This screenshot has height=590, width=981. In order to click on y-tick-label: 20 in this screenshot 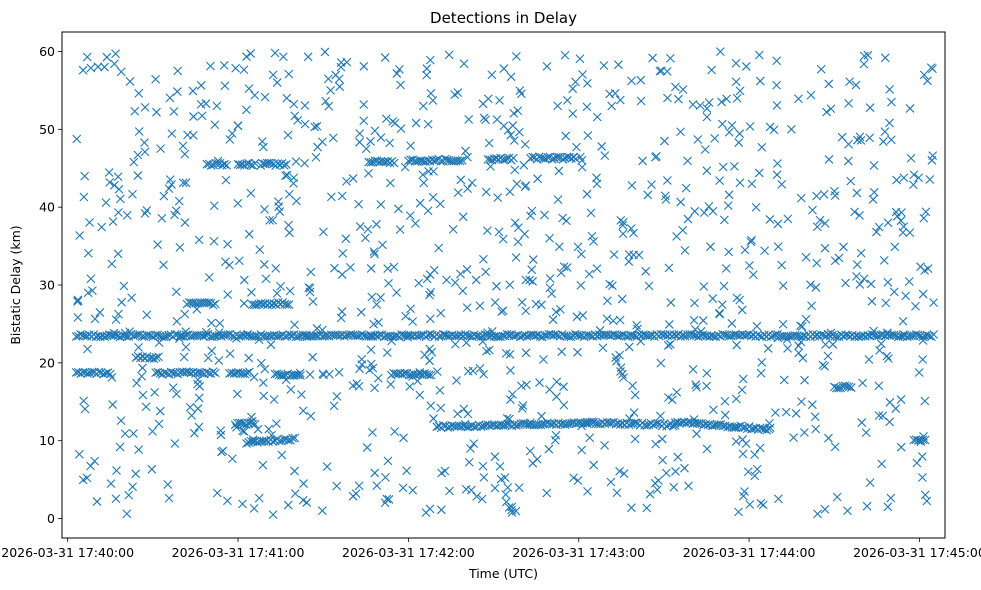, I will do `click(47, 362)`.